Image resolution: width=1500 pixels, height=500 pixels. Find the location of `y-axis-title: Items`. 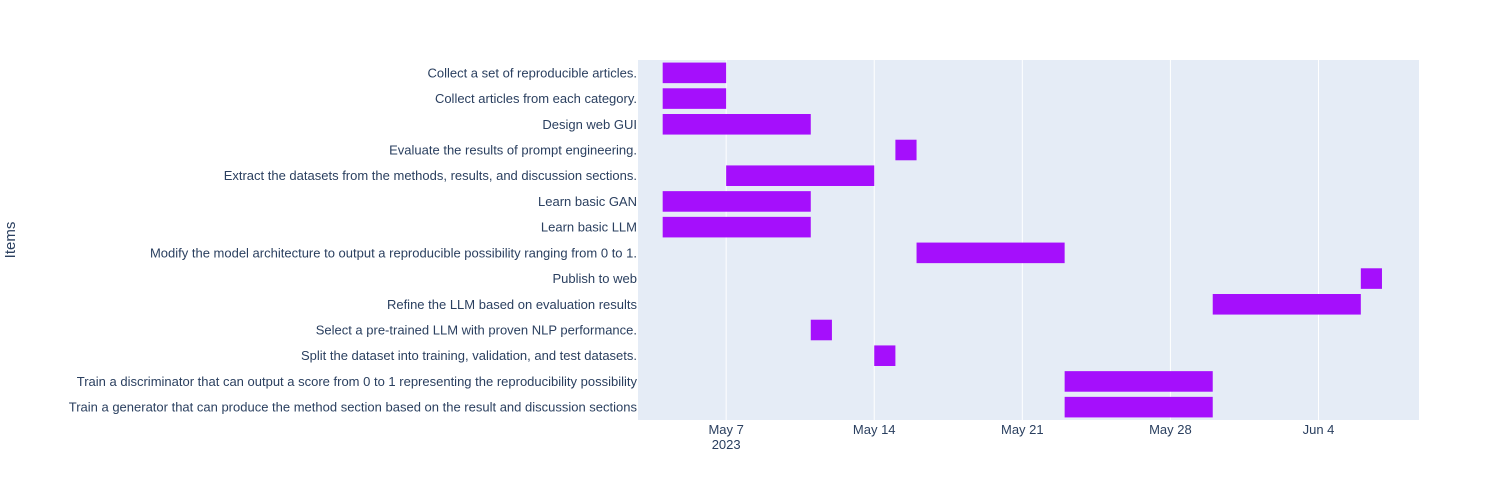

y-axis-title: Items is located at coordinates (10, 240).